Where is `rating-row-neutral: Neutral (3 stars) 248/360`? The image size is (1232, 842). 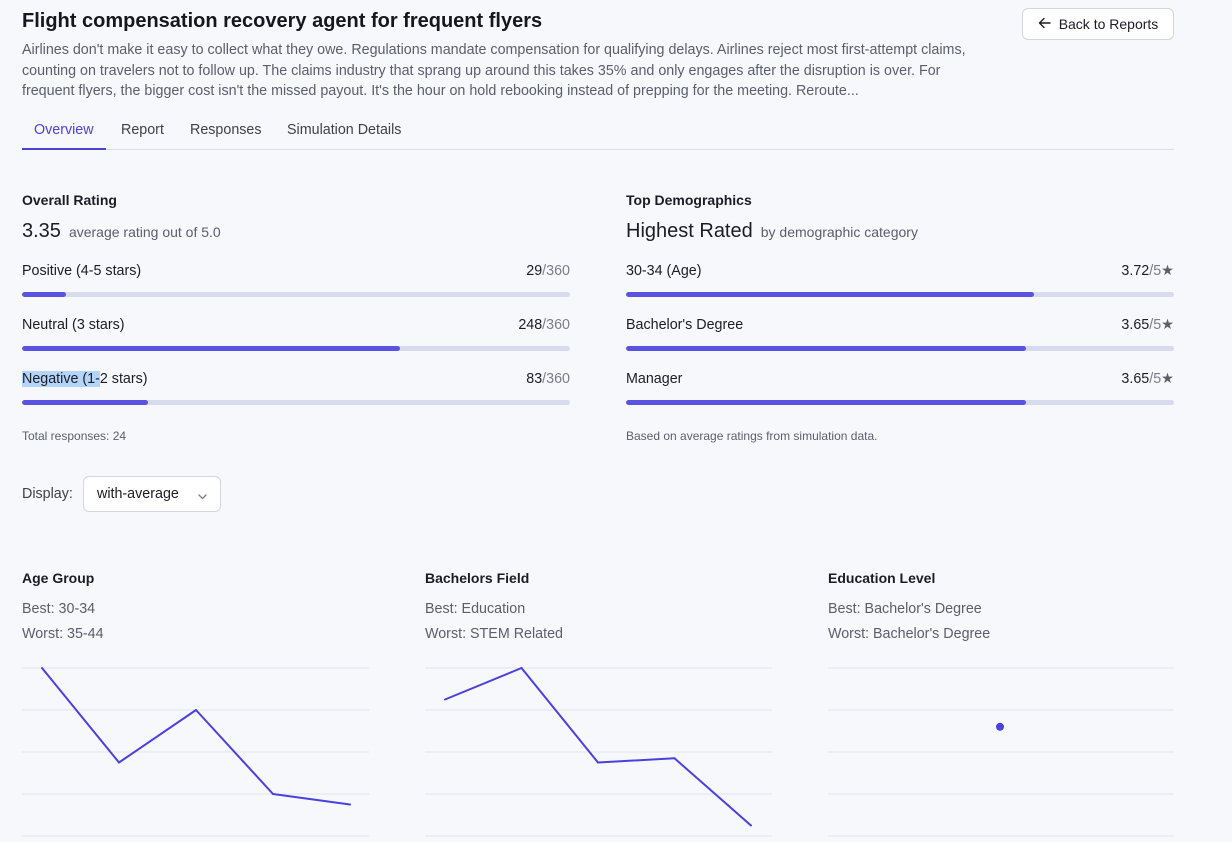 rating-row-neutral: Neutral (3 stars) 248/360 is located at coordinates (296, 334).